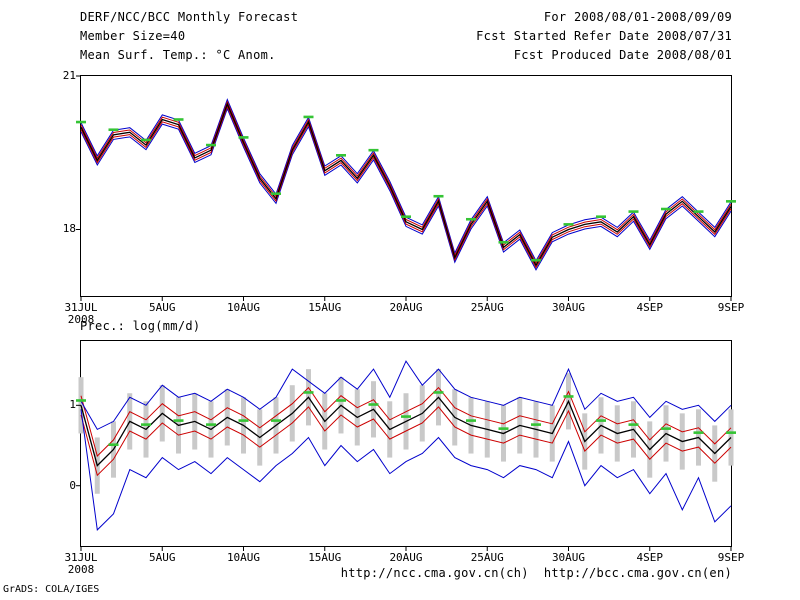 This screenshot has width=800, height=600. Describe the element at coordinates (178, 55) in the screenshot. I see `temperature-chart-title: Mean Surf. Temp.: °C Anom.` at that location.